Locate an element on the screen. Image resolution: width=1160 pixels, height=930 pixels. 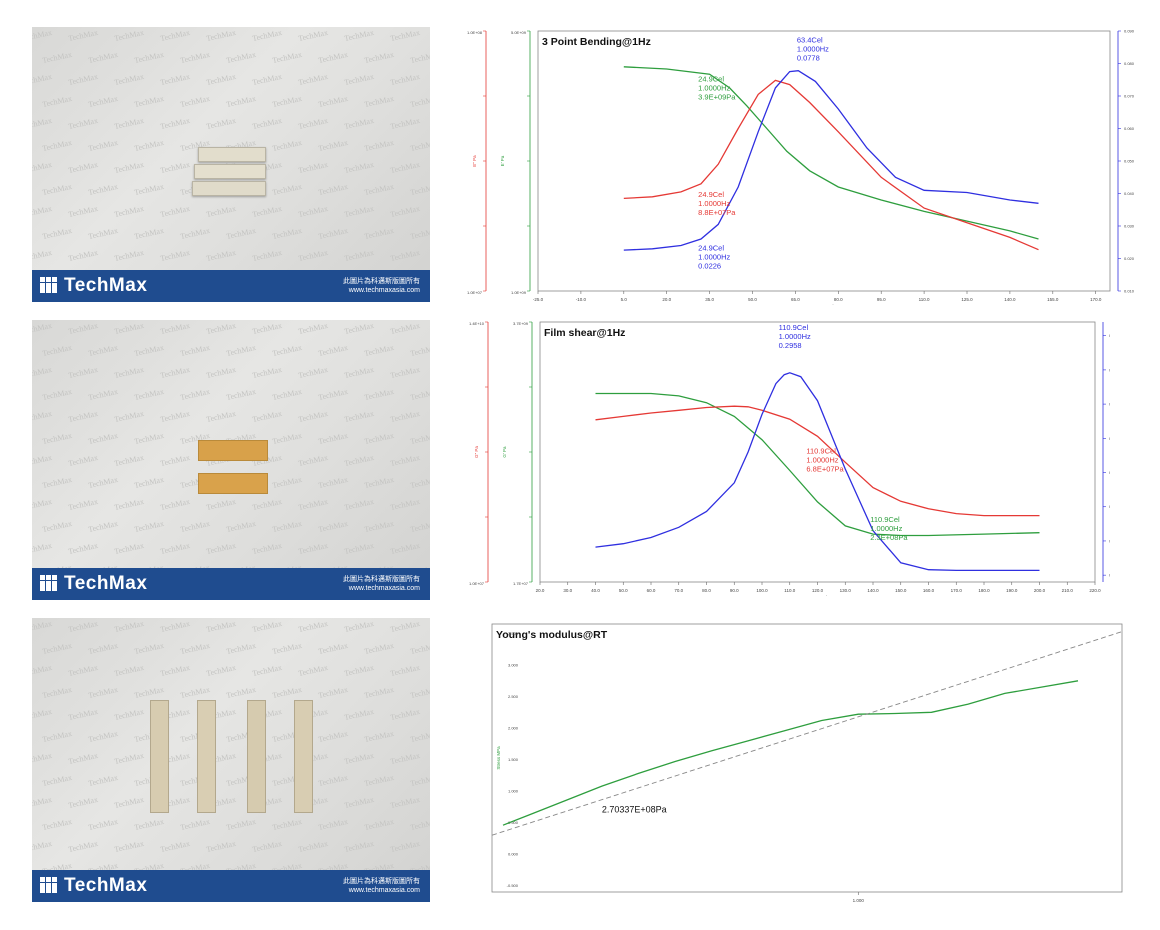
x-tick-label: 35.0 is located at coordinates (709, 299).